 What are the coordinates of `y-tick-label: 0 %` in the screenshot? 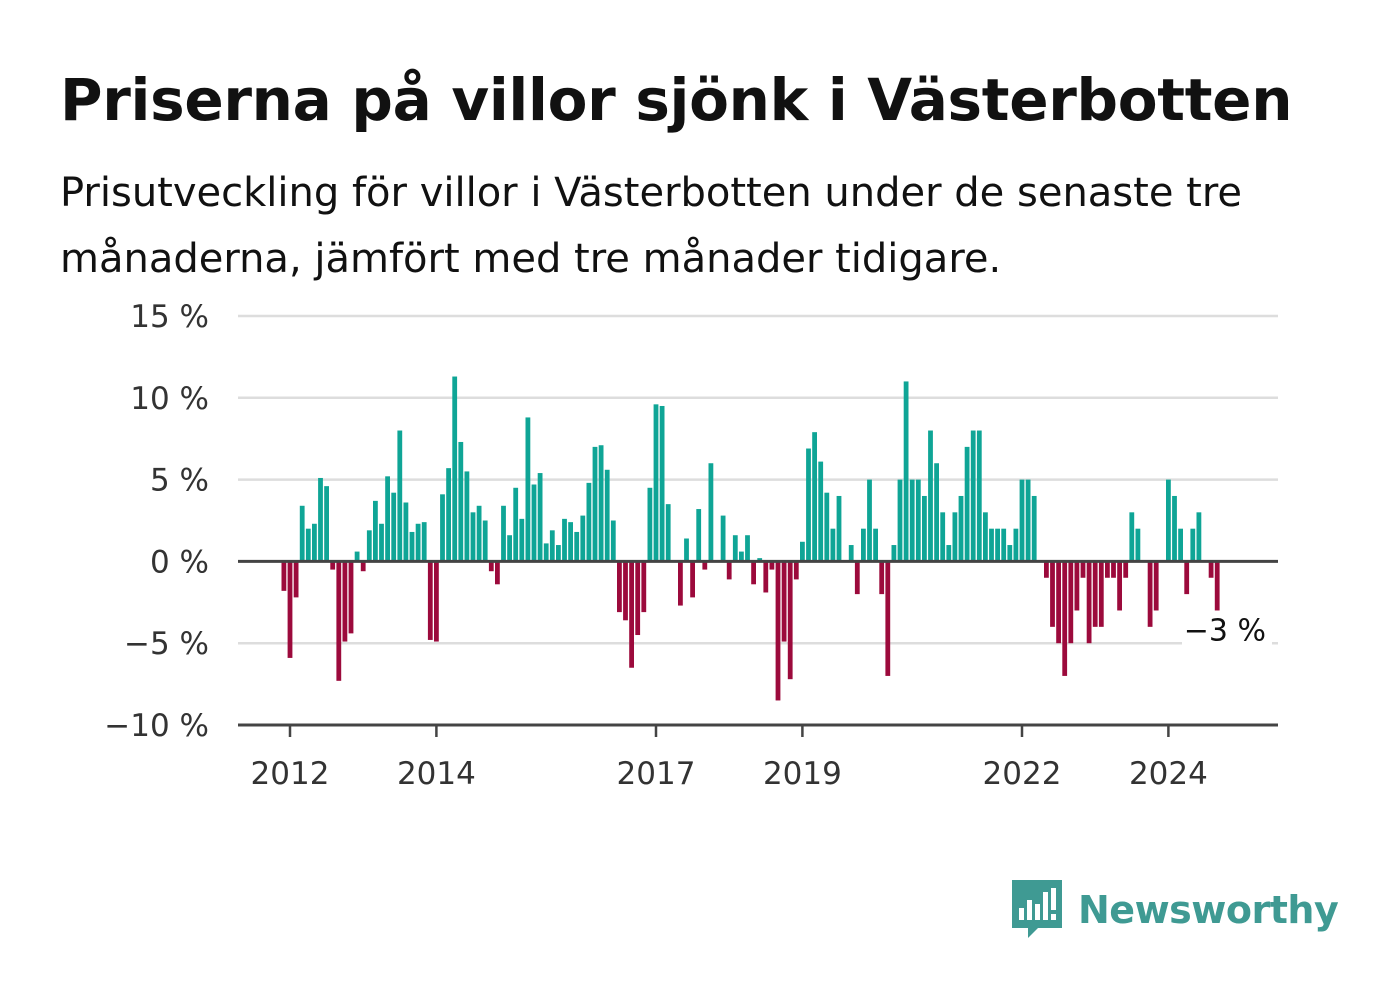 It's located at (179, 562).